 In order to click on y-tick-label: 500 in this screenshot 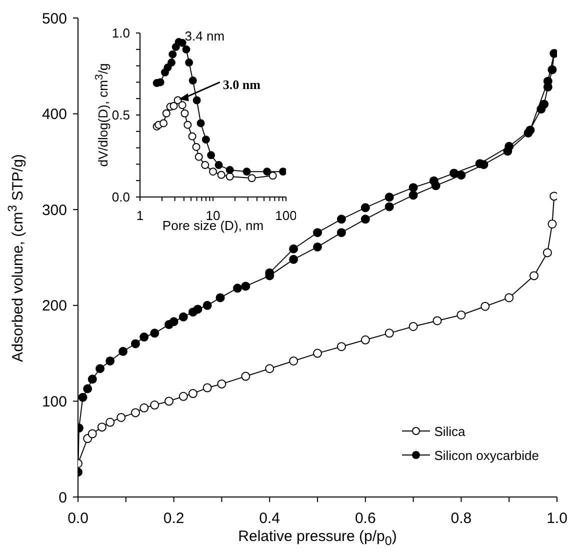, I will do `click(54, 19)`.